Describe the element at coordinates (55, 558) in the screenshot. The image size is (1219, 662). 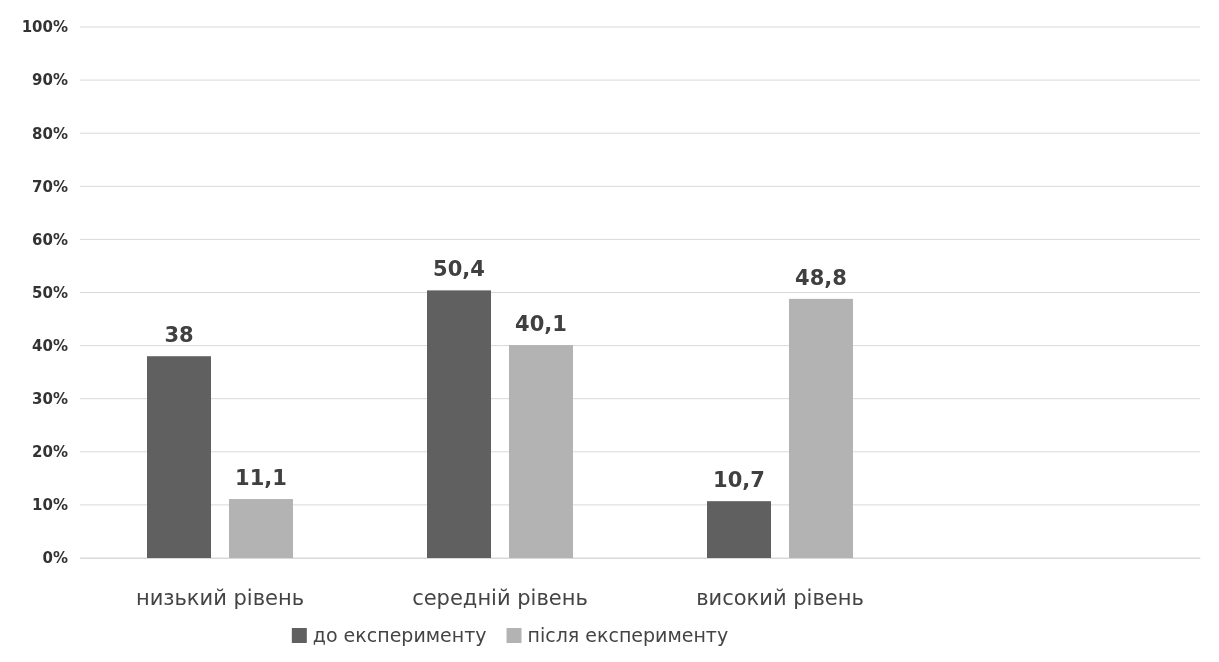
I see `y-tick-label: 0%` at that location.